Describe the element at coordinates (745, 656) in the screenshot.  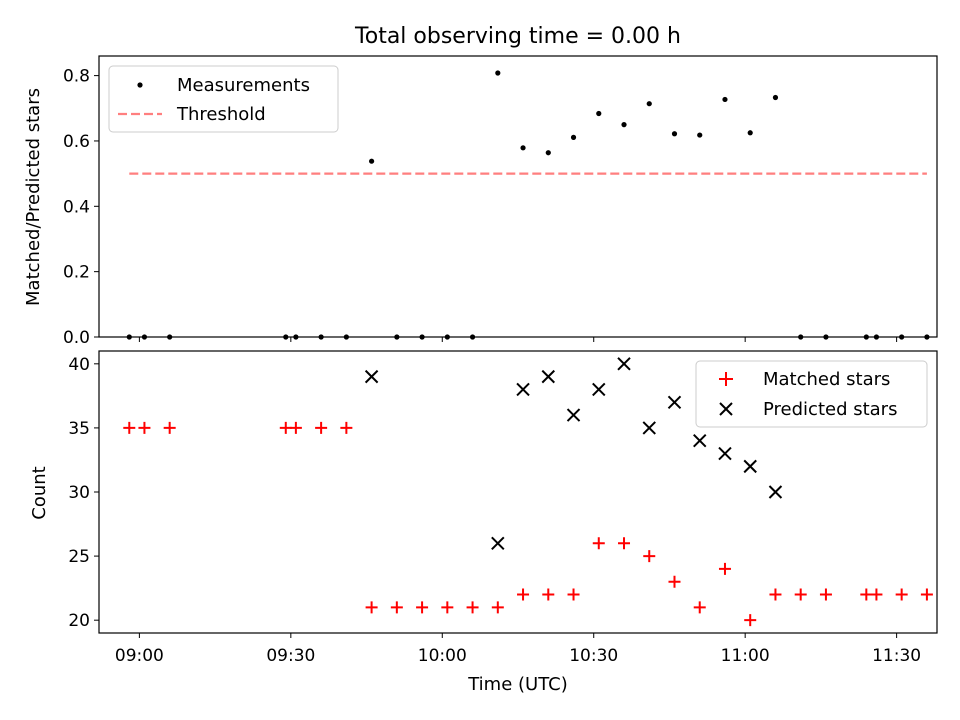
I see `x-tick-label: 11:00` at that location.